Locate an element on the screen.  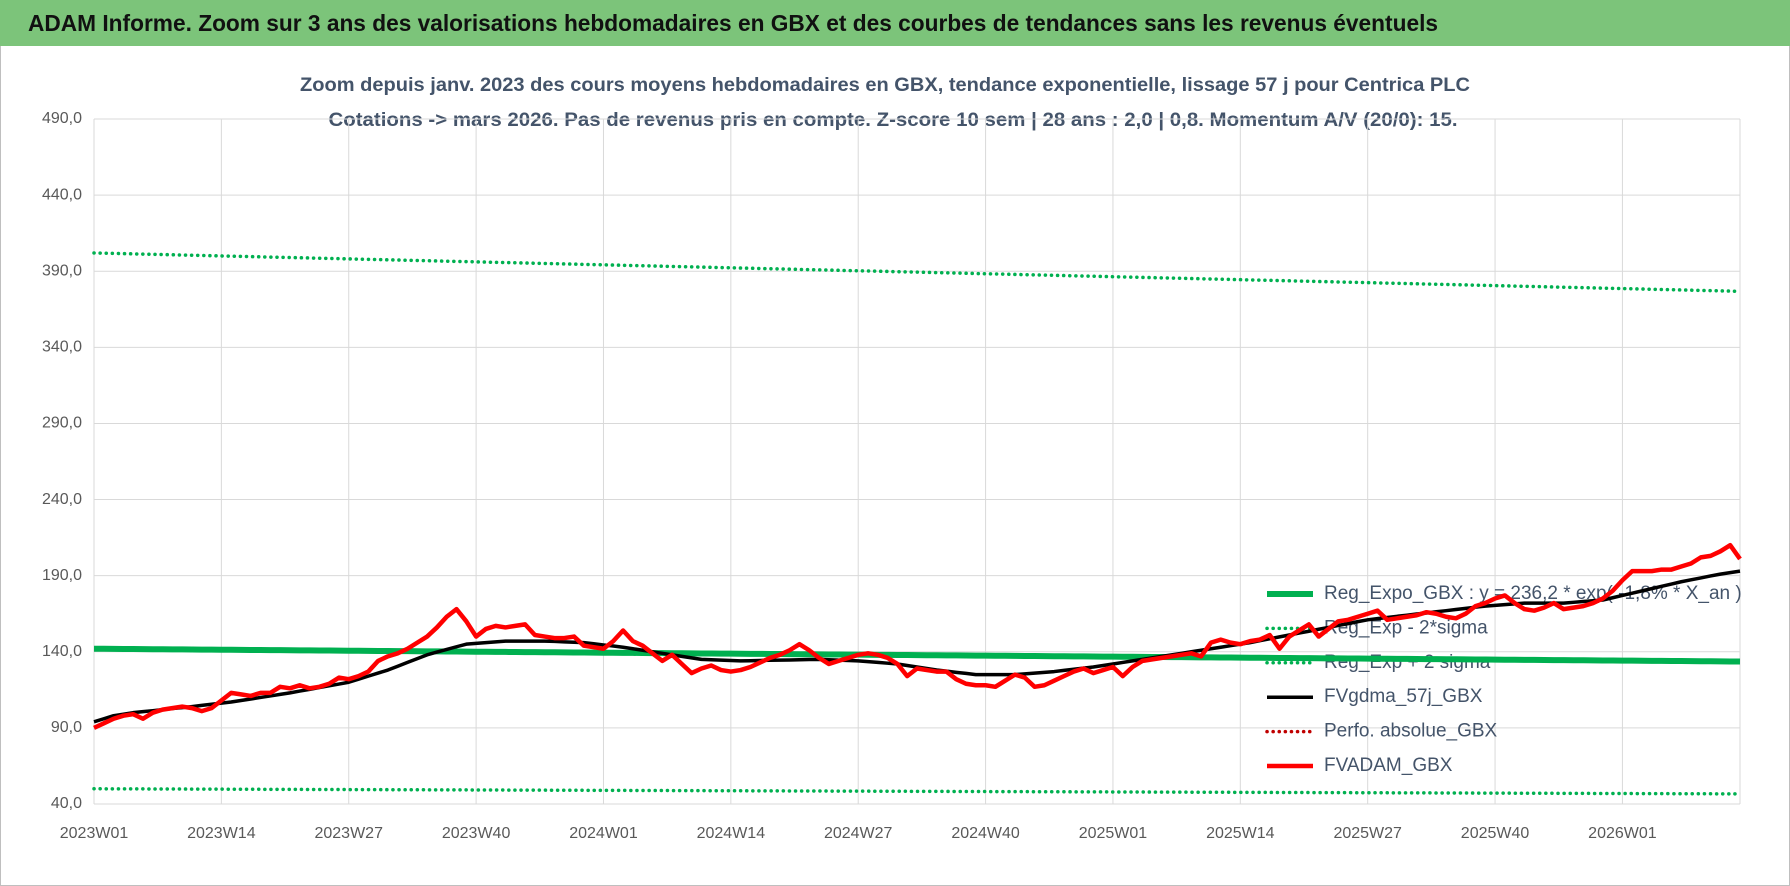
x-tick-label: 2025W27 is located at coordinates (1367, 833).